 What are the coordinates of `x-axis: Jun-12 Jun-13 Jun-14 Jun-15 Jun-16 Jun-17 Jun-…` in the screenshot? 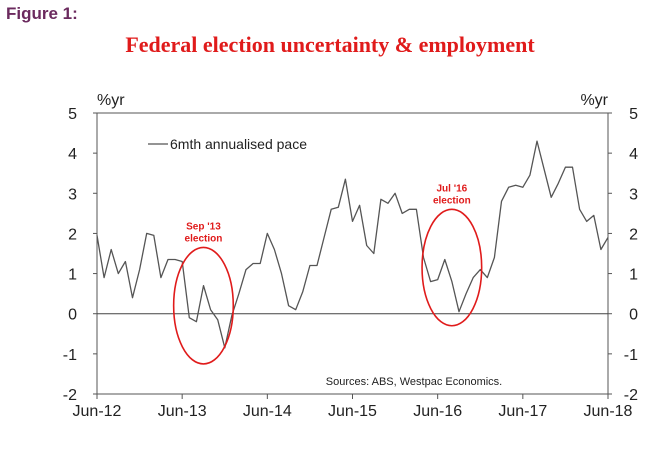 It's located at (353, 407).